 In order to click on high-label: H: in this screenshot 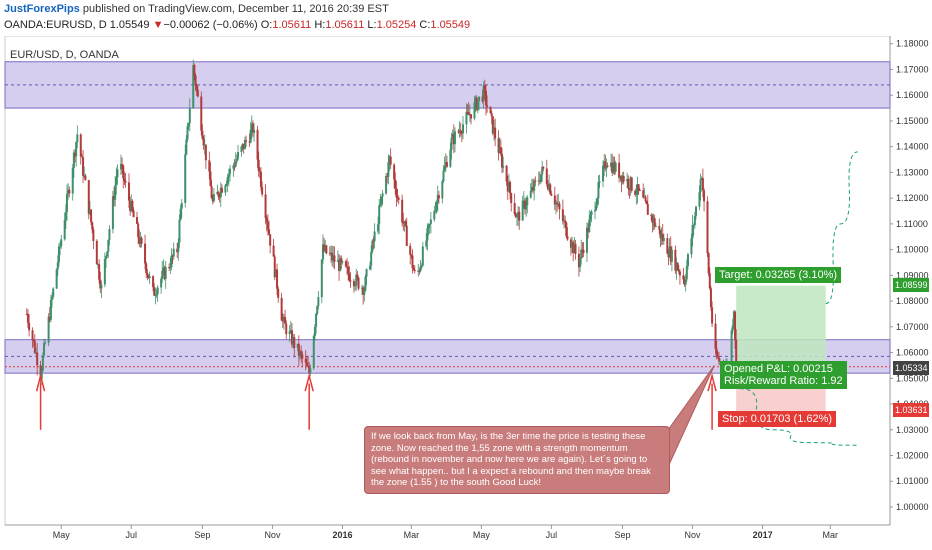, I will do `click(320, 25)`.